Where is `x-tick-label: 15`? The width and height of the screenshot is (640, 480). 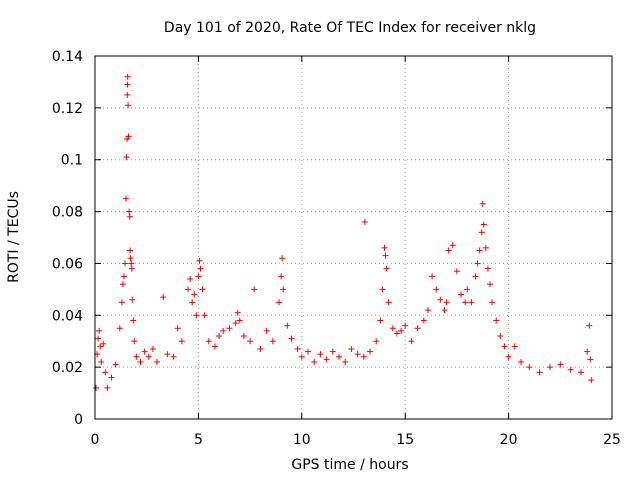
x-tick-label: 15 is located at coordinates (405, 440).